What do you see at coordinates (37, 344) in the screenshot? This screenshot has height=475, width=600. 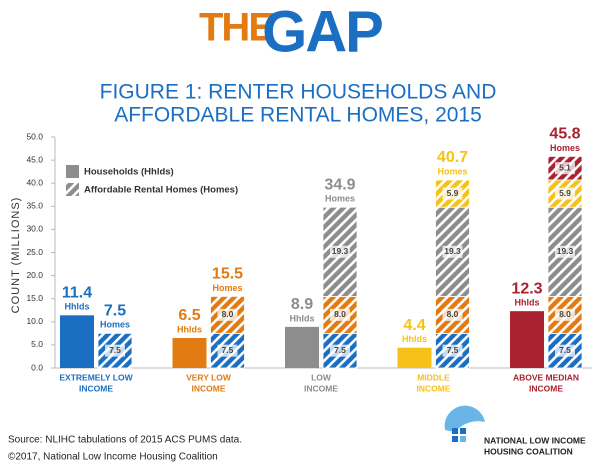 I see `y-tick-label: 5.0` at bounding box center [37, 344].